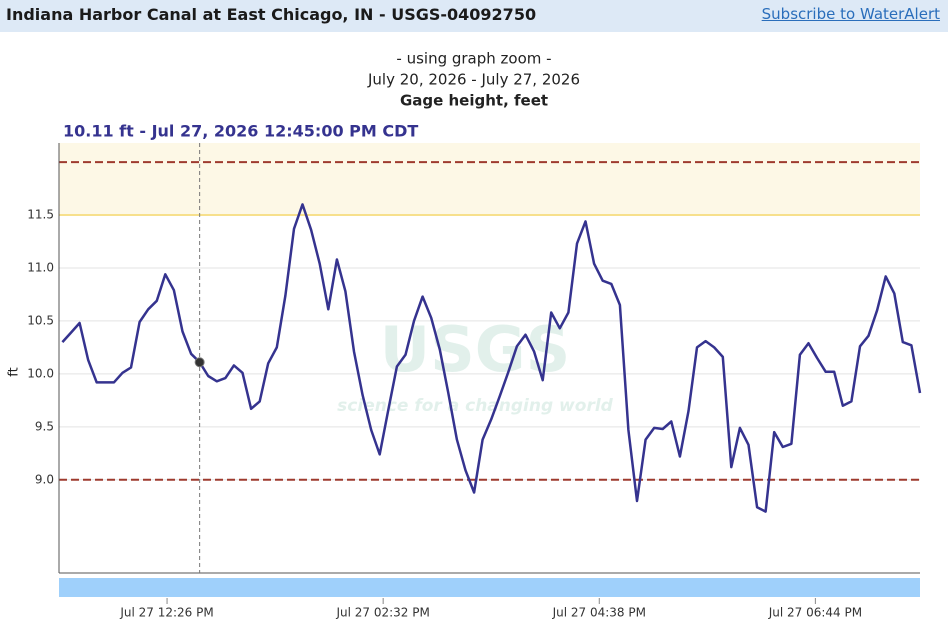  Describe the element at coordinates (240, 131) in the screenshot. I see `tooltip-label: 10.11 ft - Jul 27, 2026 12:45:00 PM CDT` at that location.